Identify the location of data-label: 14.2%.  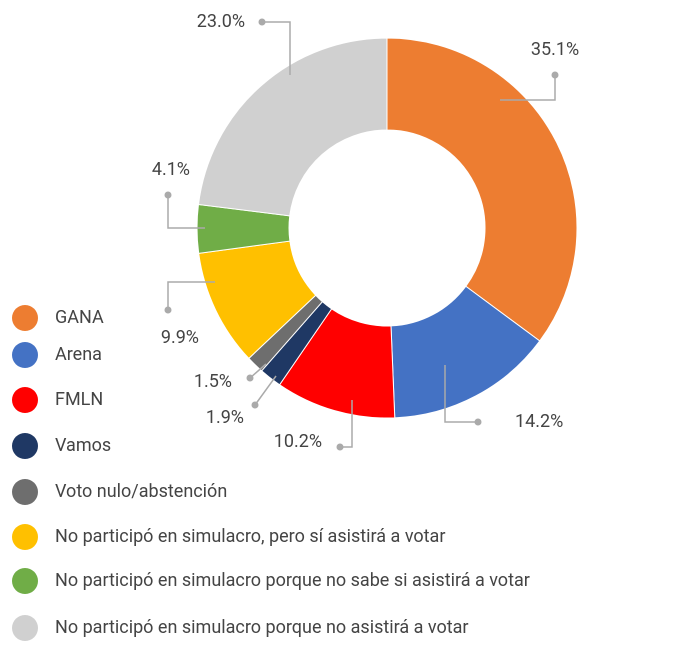
(539, 421).